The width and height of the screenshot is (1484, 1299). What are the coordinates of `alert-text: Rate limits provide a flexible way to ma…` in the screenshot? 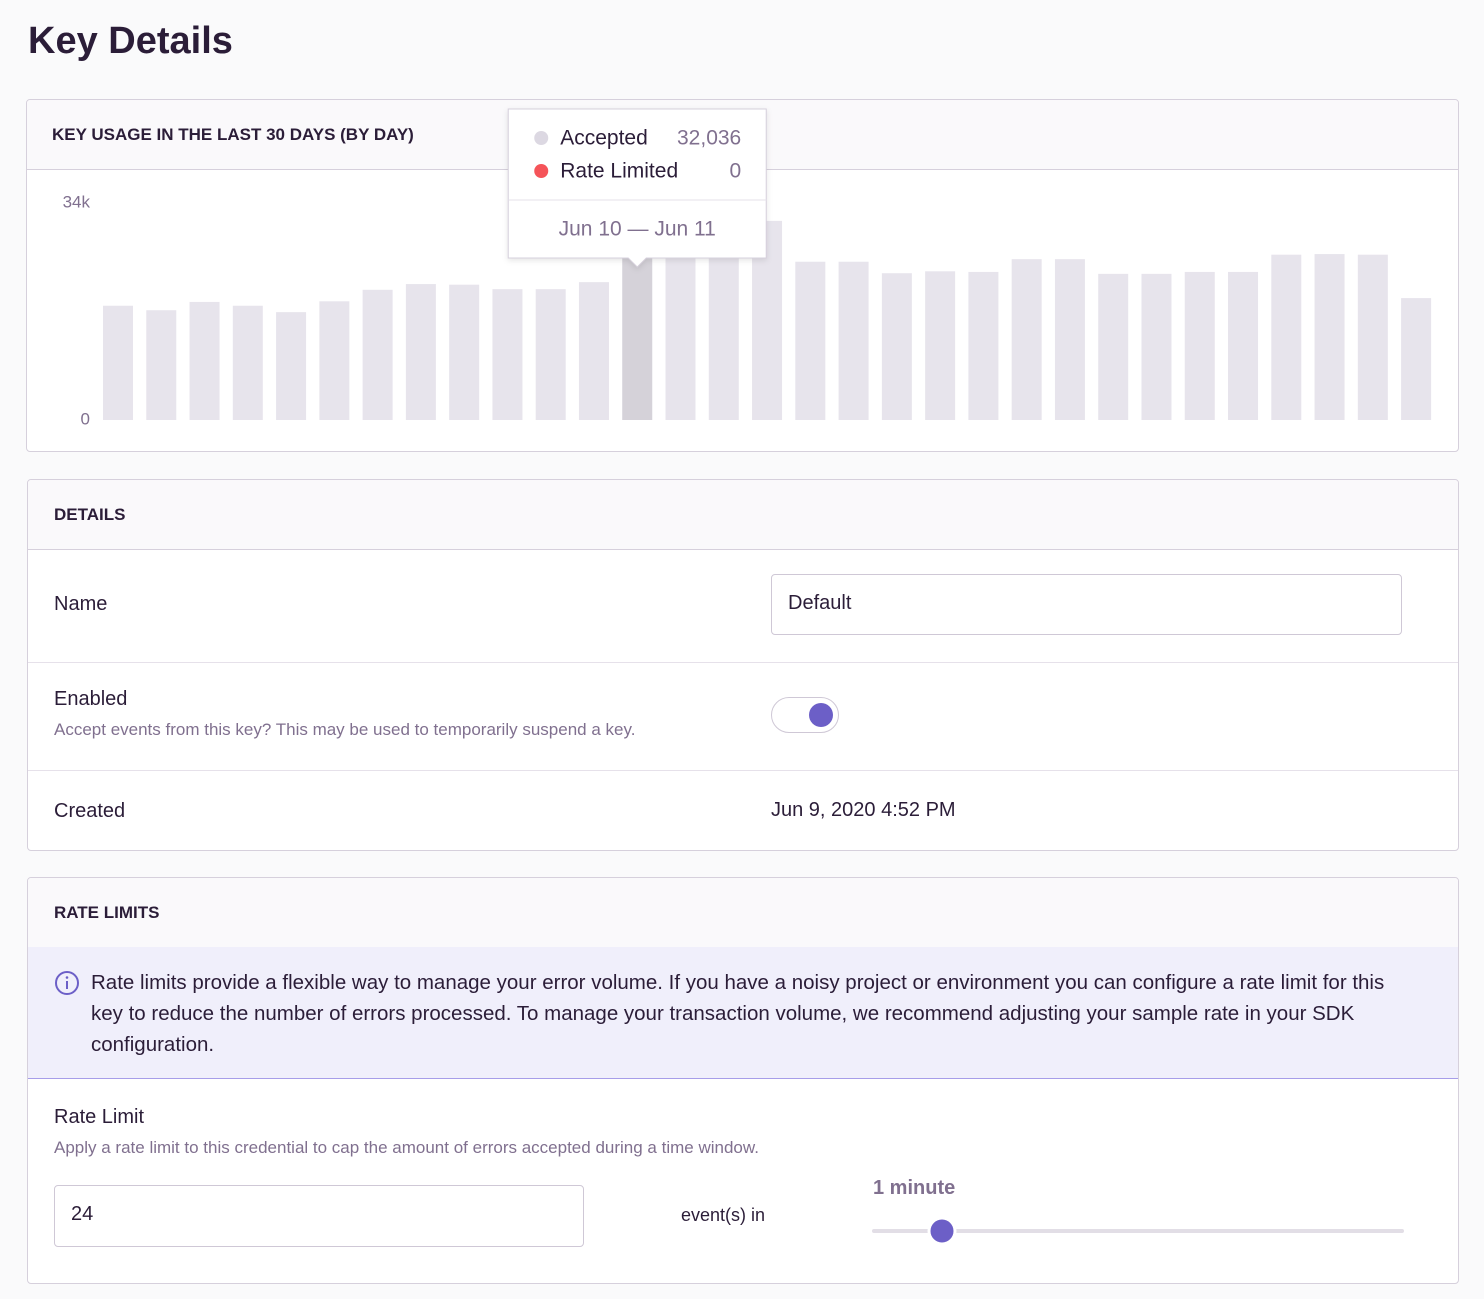 It's located at (738, 1013).